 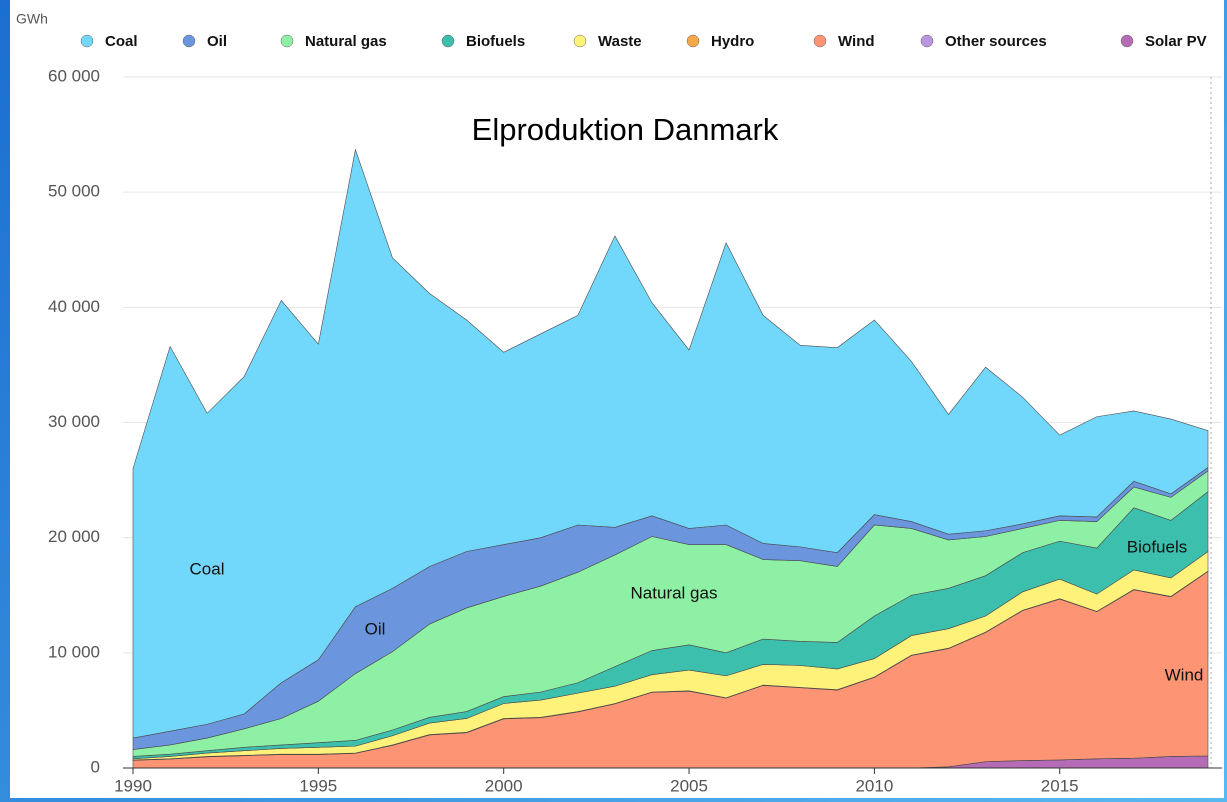 I want to click on x-tick-label: 1990, so click(x=133, y=785).